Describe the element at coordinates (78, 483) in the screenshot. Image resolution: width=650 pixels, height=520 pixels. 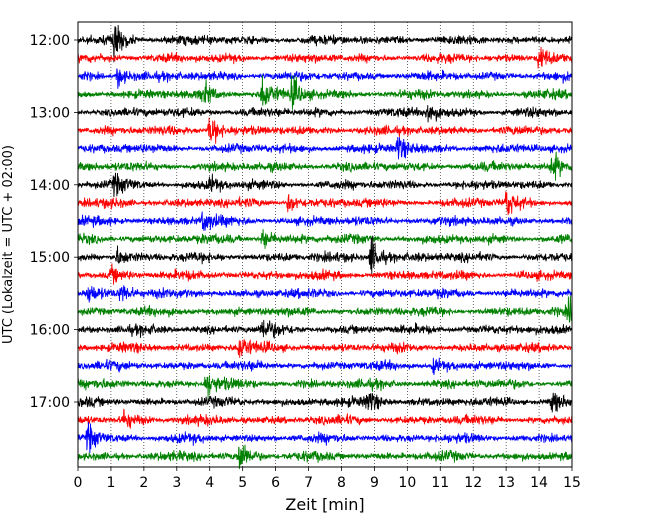
I see `x-tick-label: 0` at that location.